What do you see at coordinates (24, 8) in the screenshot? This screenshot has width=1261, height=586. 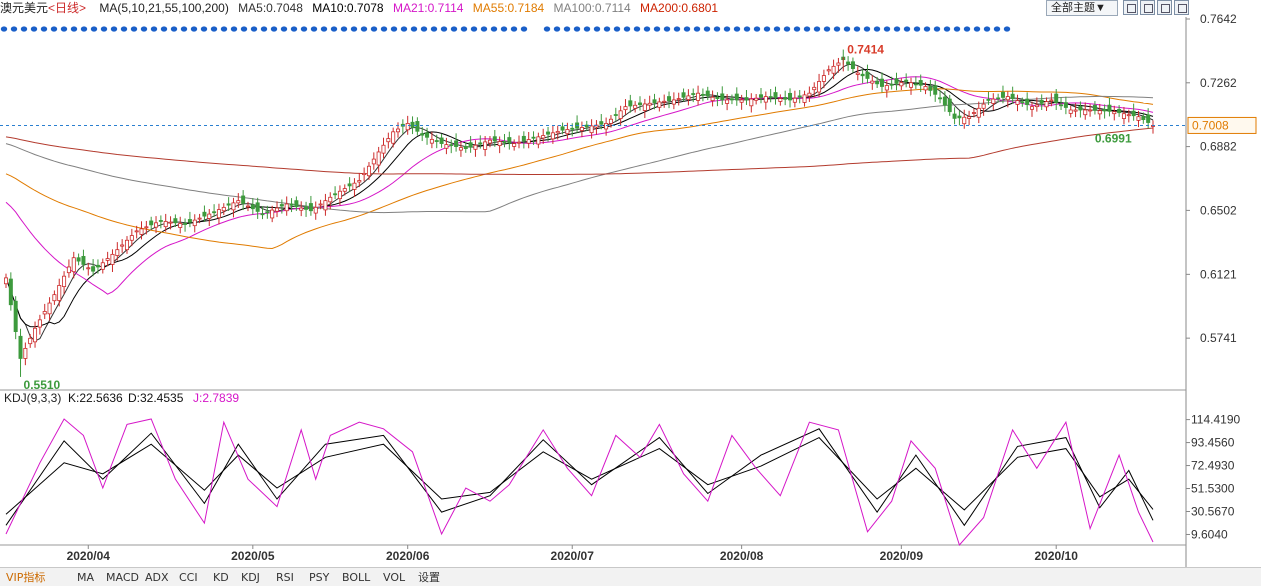 I see `symbol-name: 澳元美元` at bounding box center [24, 8].